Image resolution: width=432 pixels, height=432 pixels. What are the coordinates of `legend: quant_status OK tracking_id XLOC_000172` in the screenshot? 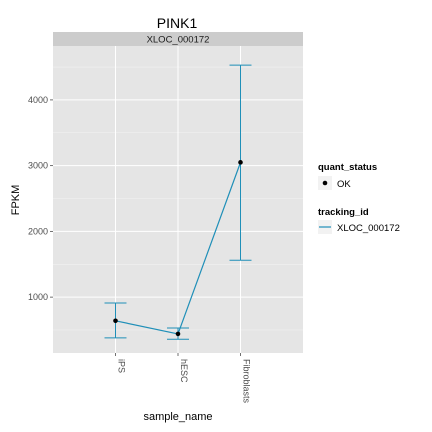 It's located at (359, 198).